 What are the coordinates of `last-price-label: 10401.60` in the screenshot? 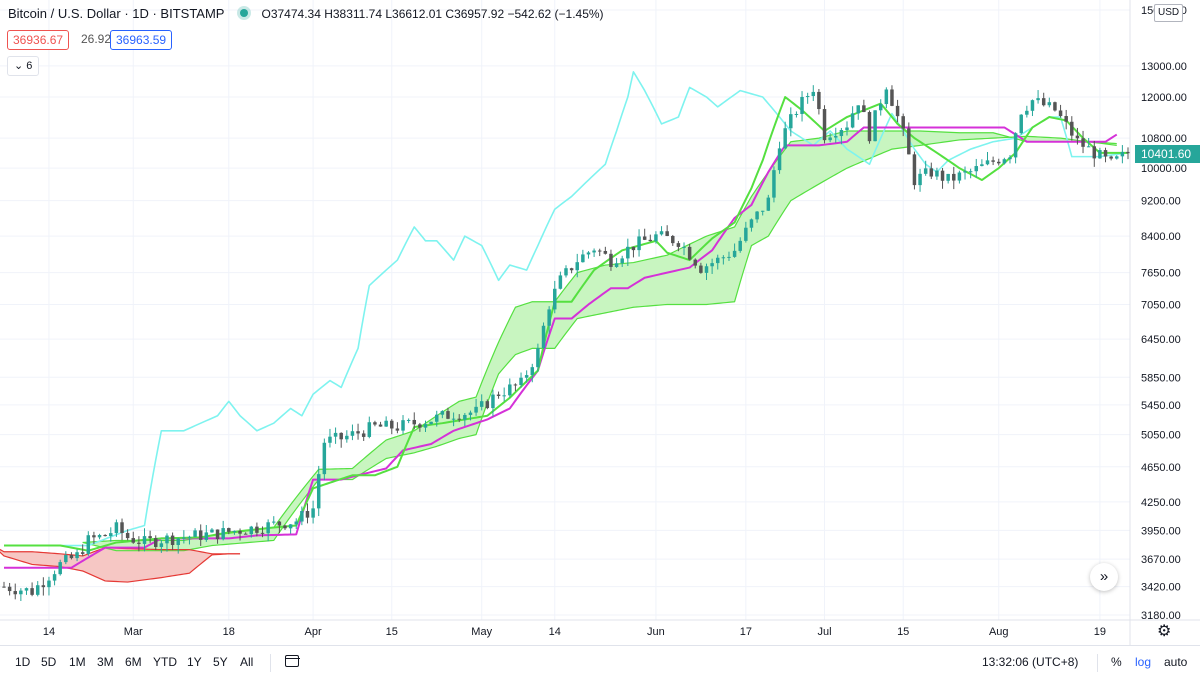 It's located at (1167, 154).